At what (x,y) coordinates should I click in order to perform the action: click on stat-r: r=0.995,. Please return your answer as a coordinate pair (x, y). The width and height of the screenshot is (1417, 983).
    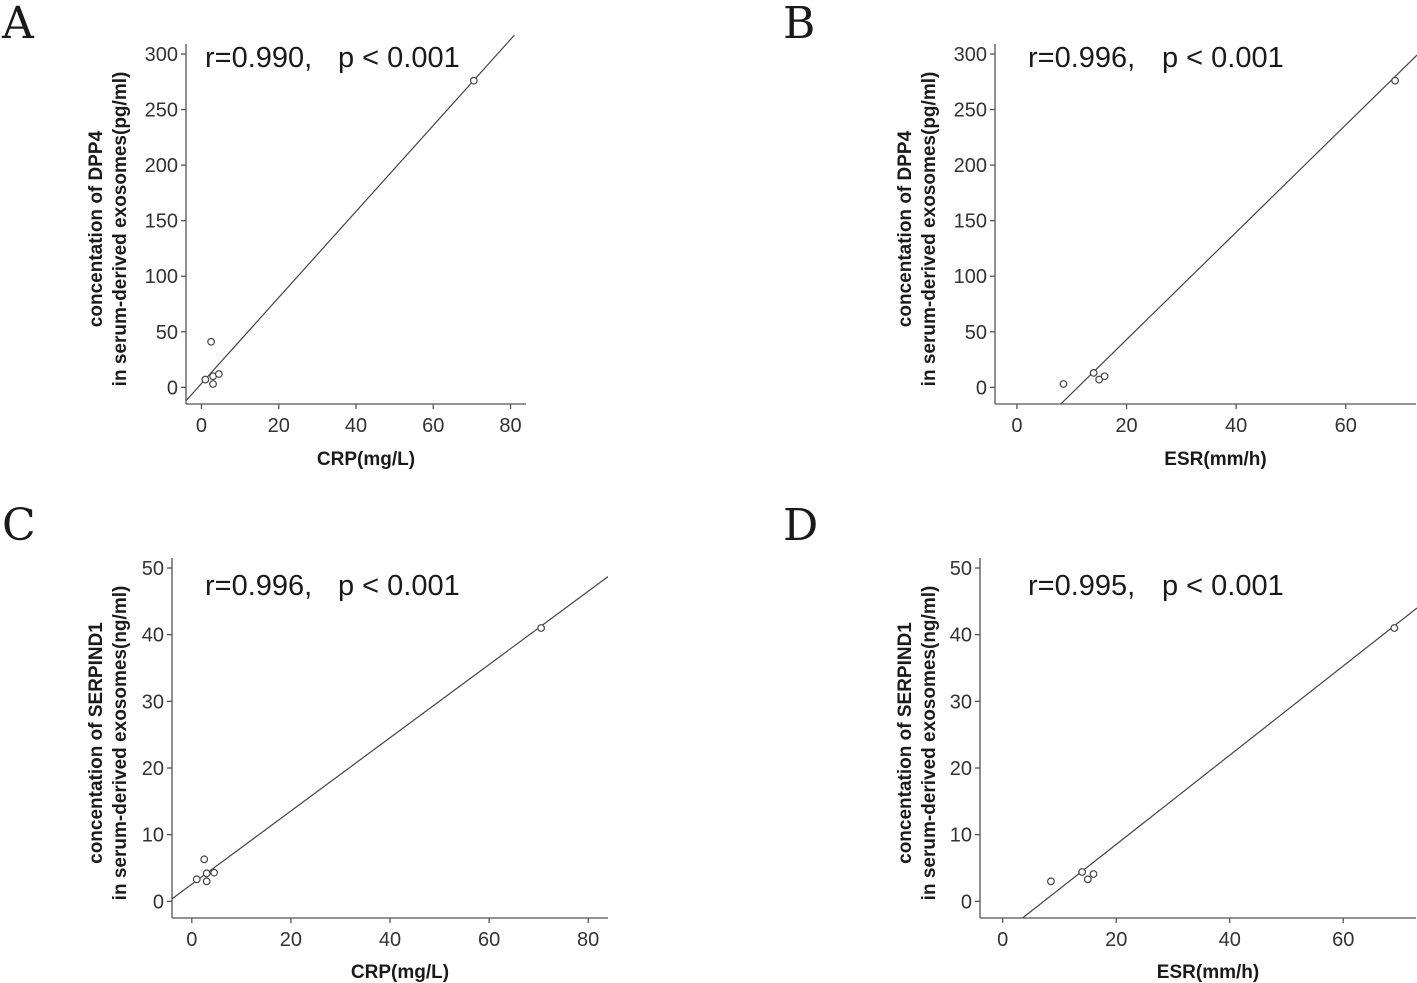
    Looking at the image, I should click on (1081, 586).